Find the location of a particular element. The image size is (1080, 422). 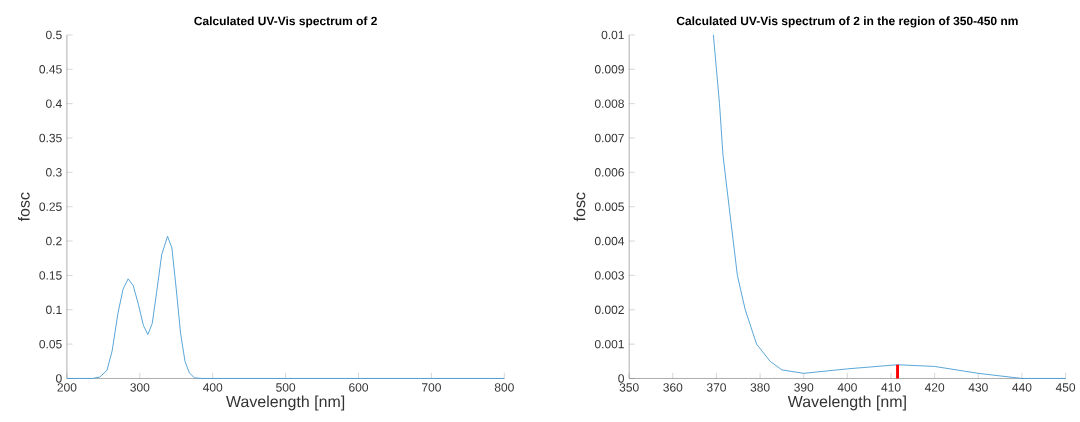

x-tick-label: 450 is located at coordinates (1065, 387).